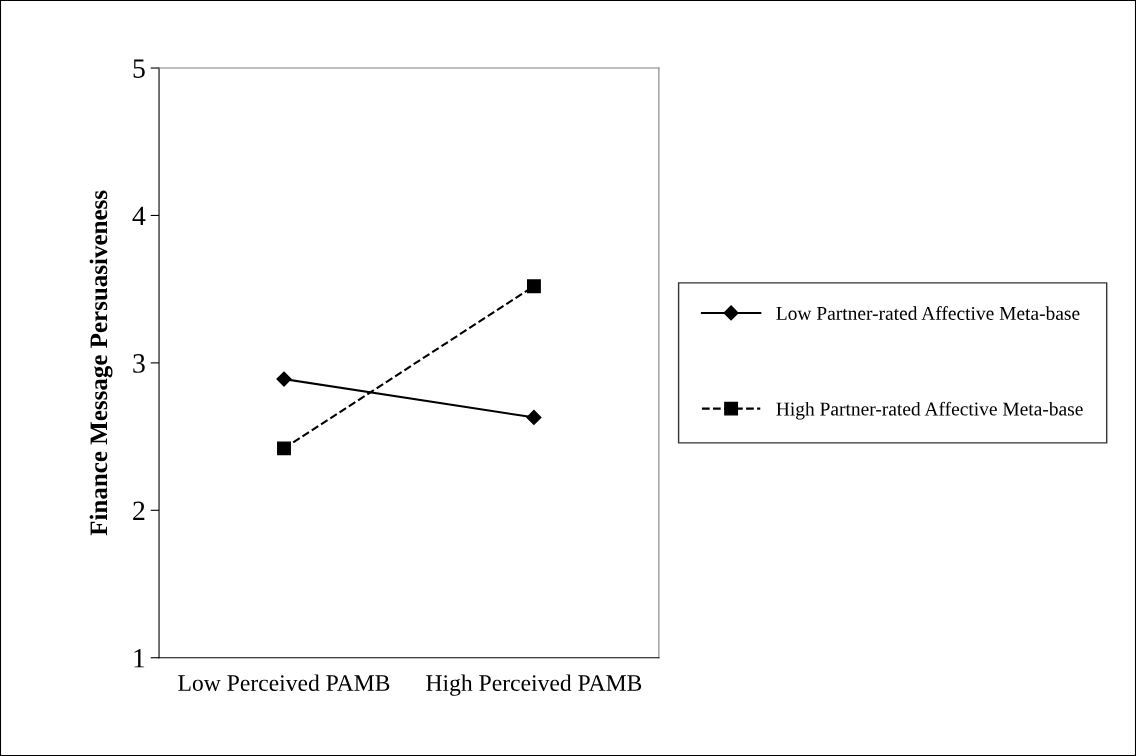 The image size is (1136, 756). I want to click on x-tick-label: High Perceived PAMB, so click(534, 685).